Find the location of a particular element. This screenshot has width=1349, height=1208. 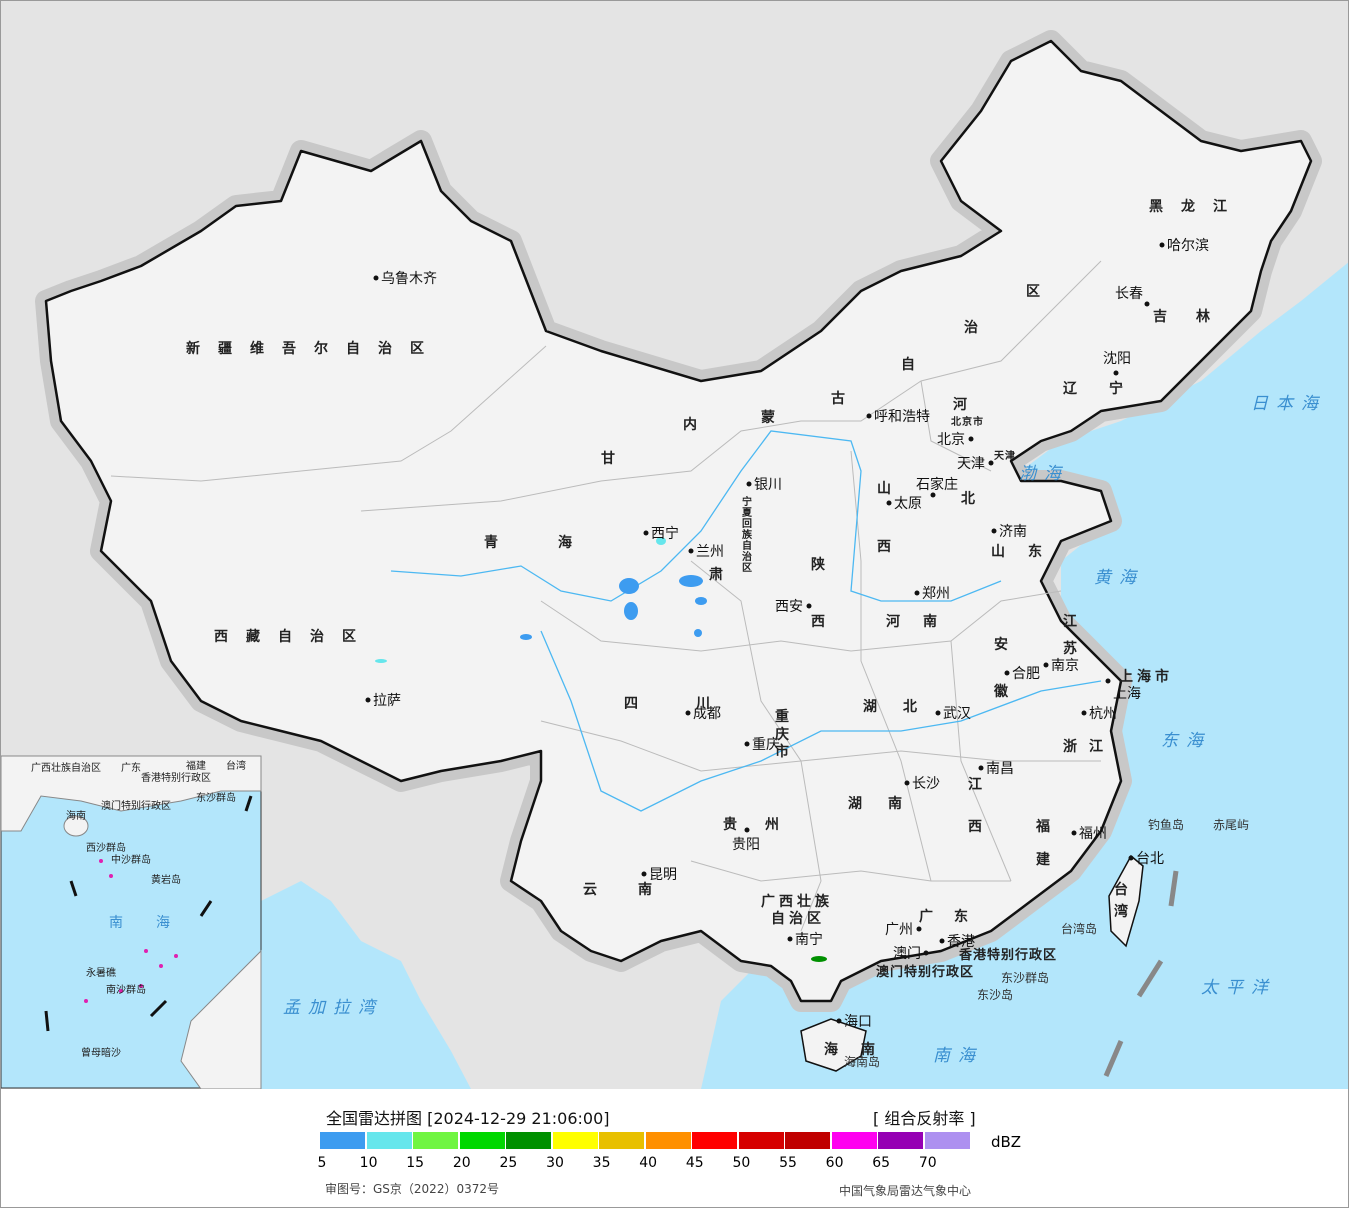

organization-label: 中国气象局雷达气象中心 is located at coordinates (905, 1191).